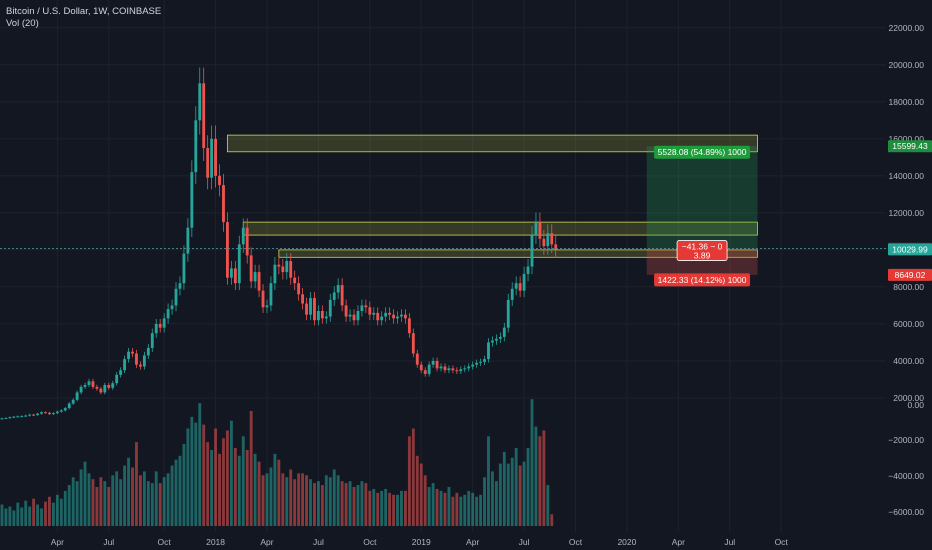 The width and height of the screenshot is (932, 550). What do you see at coordinates (910, 146) in the screenshot?
I see `price-axis-badge-text: 15599.43` at bounding box center [910, 146].